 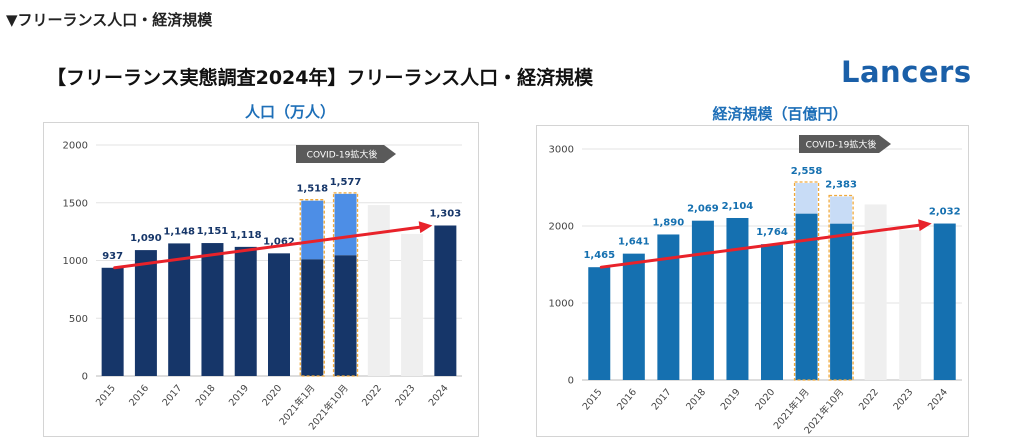 What do you see at coordinates (738, 206) in the screenshot?
I see `economy-data-label: 2,104` at bounding box center [738, 206].